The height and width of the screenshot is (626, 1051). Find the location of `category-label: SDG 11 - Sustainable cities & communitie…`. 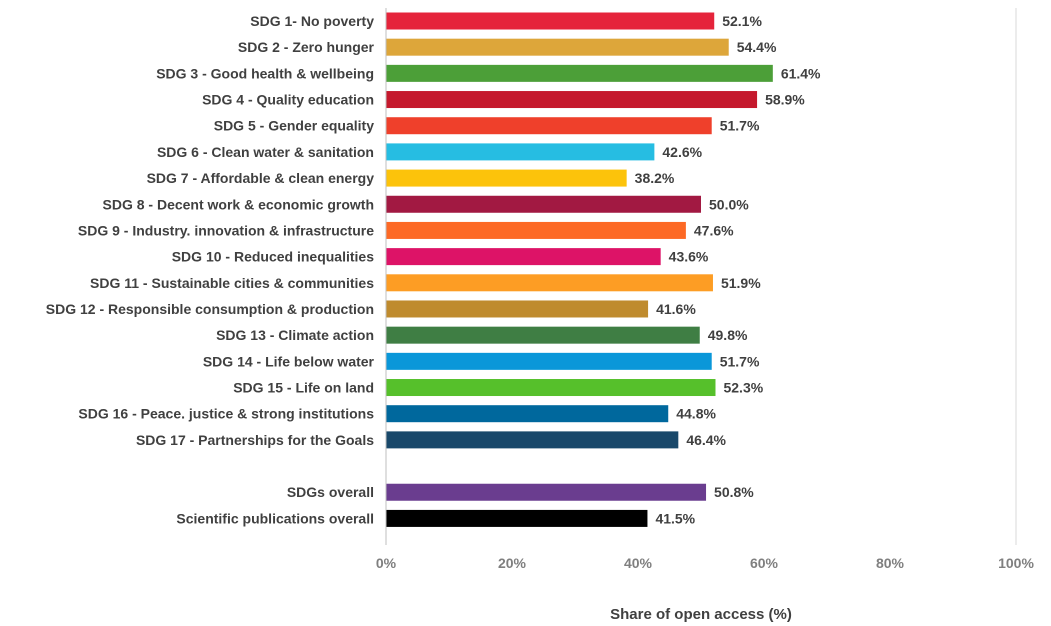

category-label: SDG 11 - Sustainable cities & communitie… is located at coordinates (232, 283).